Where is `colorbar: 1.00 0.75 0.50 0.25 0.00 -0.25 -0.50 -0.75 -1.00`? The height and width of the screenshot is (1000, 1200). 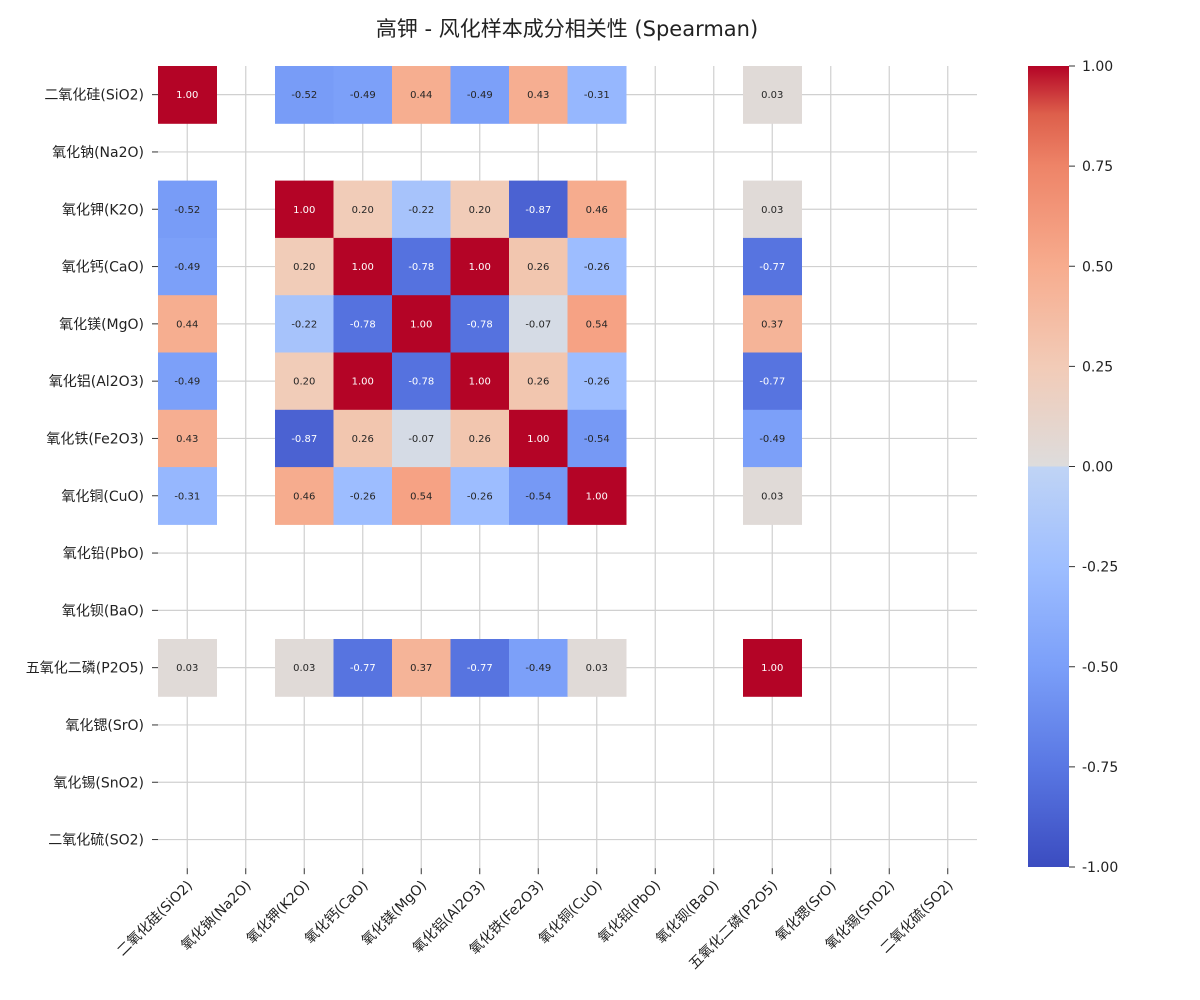 colorbar: 1.00 0.75 0.50 0.25 0.00 -0.25 -0.50 -0.75 -1.00 is located at coordinates (1073, 467).